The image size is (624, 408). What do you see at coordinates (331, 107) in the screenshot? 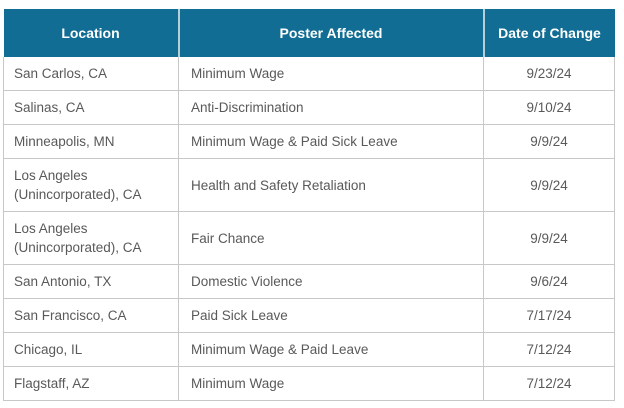
I see `cell-poster-affected: Anti-Discrimination` at bounding box center [331, 107].